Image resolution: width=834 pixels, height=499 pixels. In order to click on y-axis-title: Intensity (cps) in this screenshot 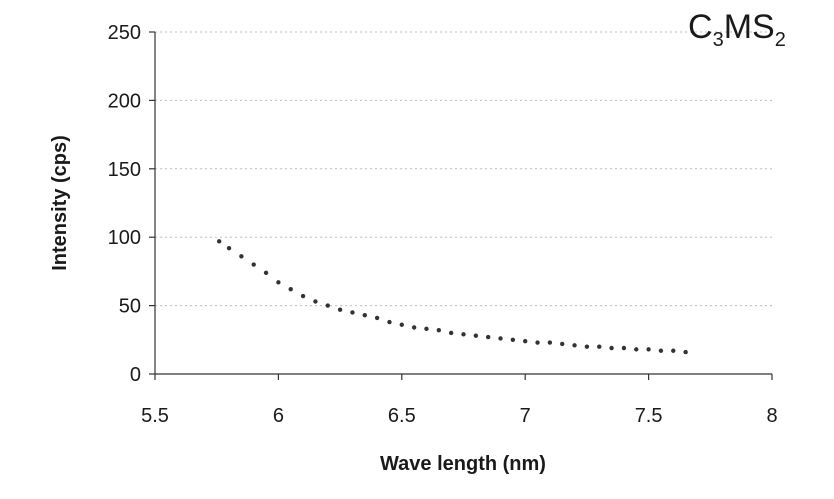, I will do `click(60, 203)`.